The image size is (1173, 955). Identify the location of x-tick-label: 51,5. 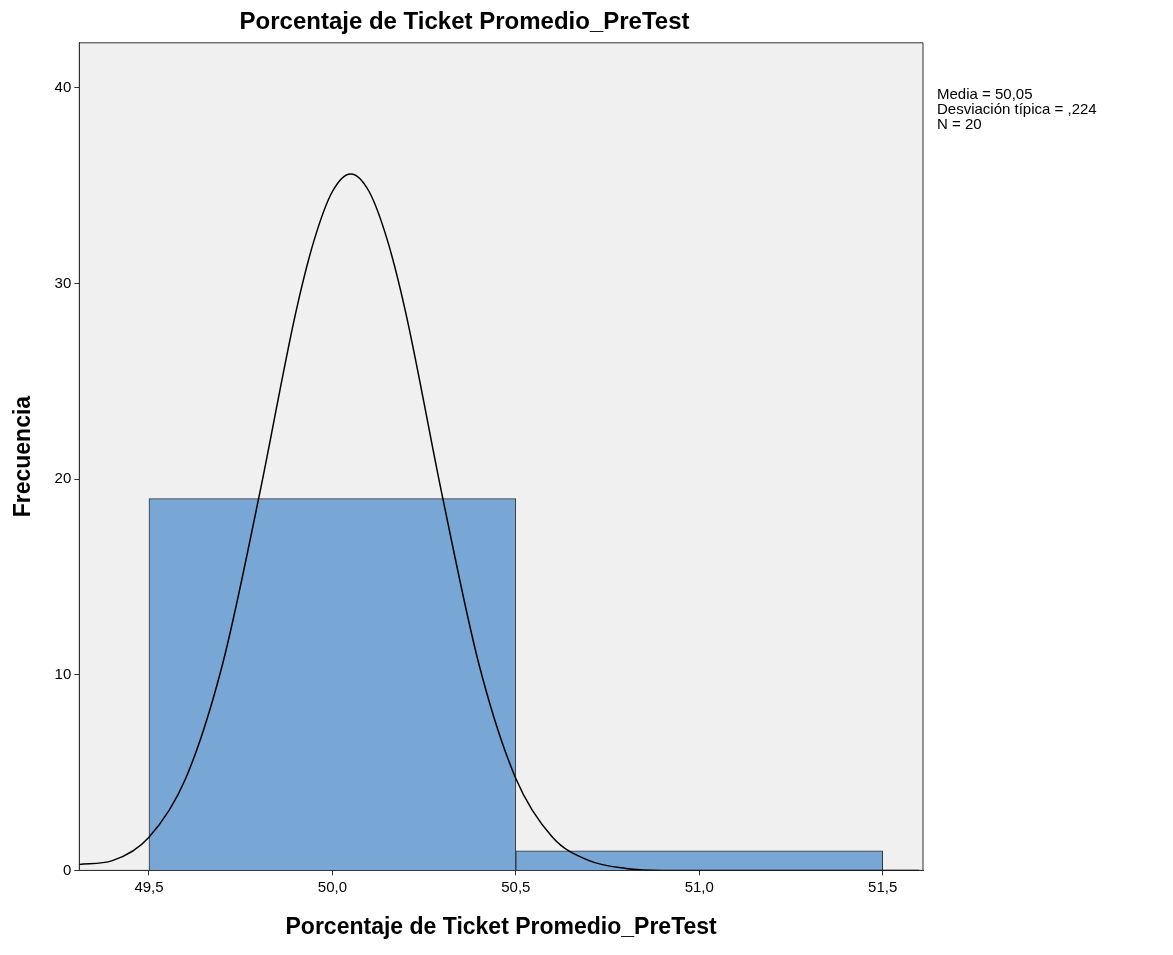
(883, 886).